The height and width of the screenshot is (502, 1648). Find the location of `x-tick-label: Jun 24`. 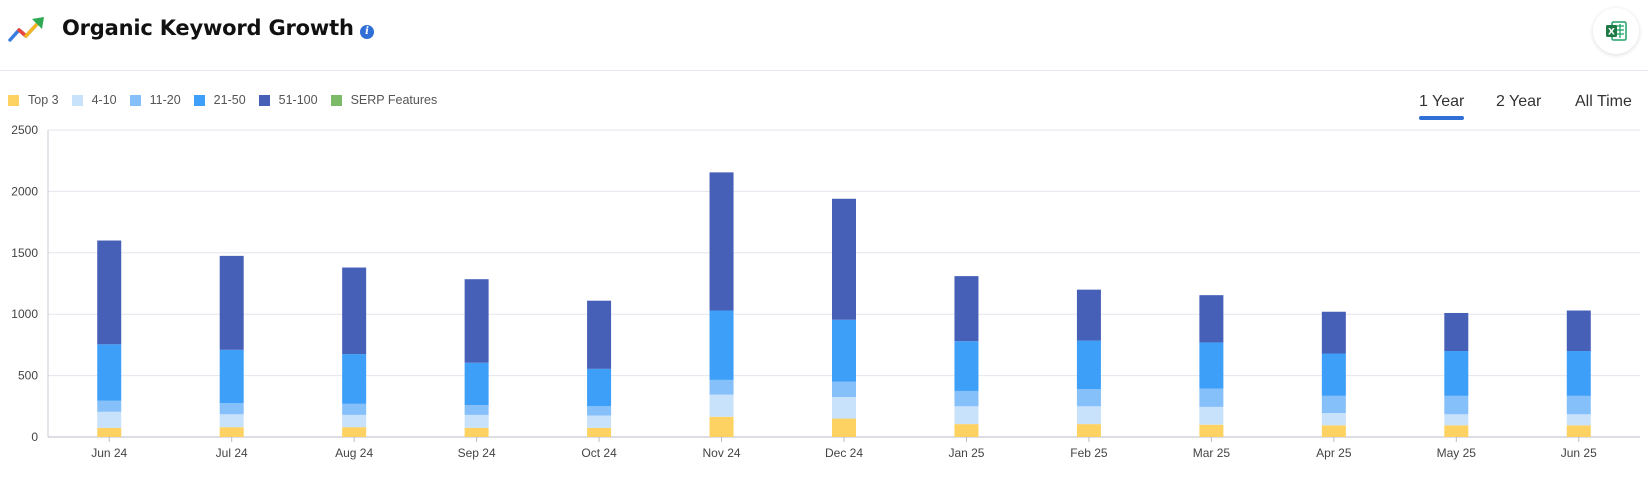

x-tick-label: Jun 24 is located at coordinates (109, 453).